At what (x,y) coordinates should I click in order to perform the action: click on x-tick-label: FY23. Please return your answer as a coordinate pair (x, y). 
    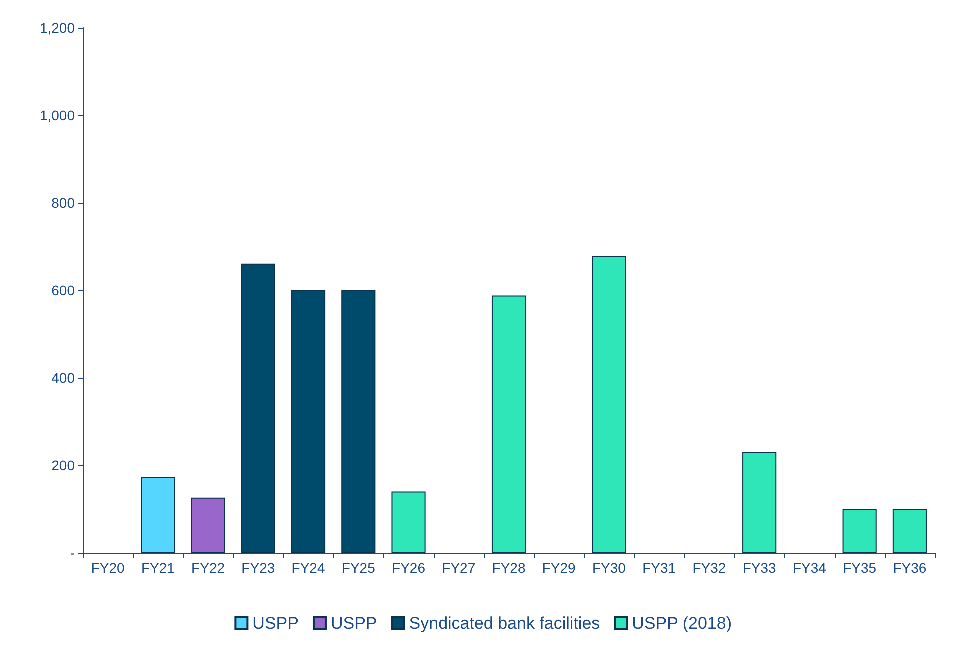
    Looking at the image, I should click on (259, 568).